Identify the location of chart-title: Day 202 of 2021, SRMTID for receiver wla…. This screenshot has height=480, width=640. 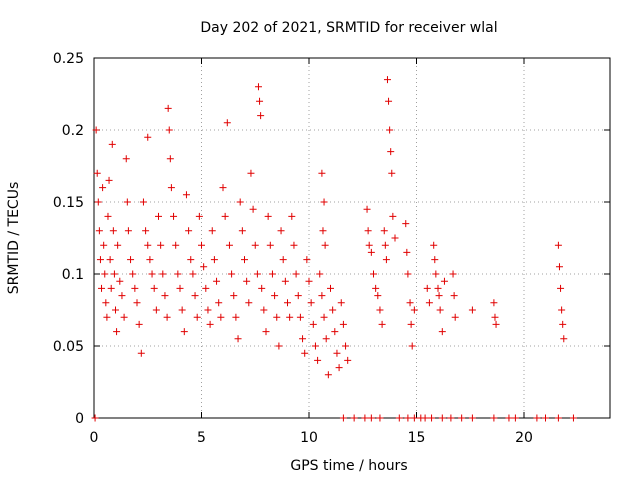
(348, 28).